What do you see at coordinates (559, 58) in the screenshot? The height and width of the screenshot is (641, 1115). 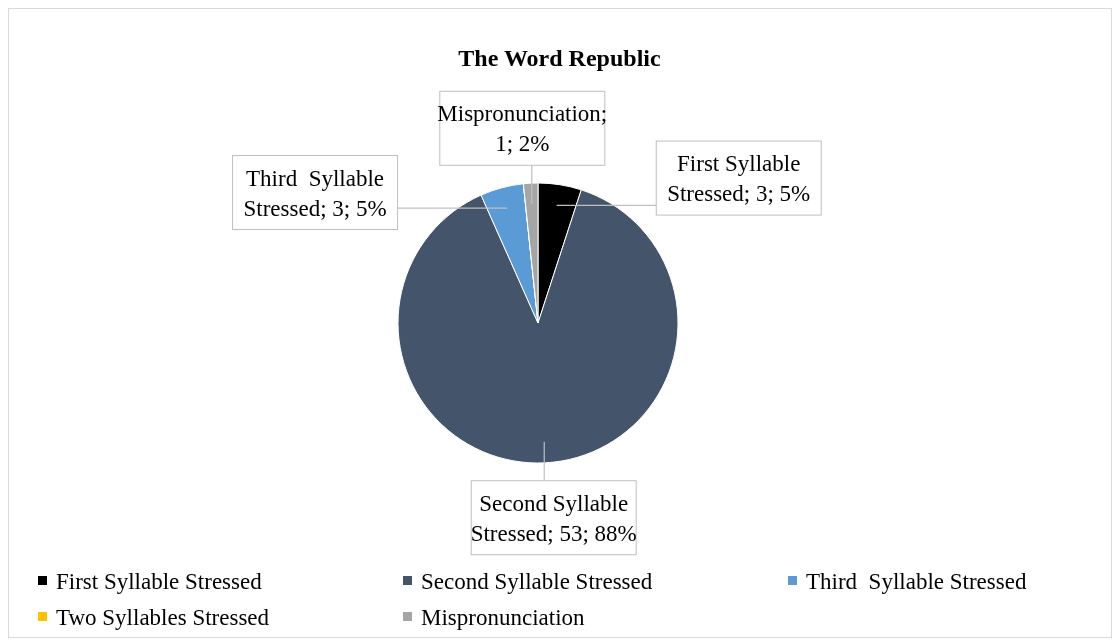 I see `chart-title: The Word Republic` at bounding box center [559, 58].